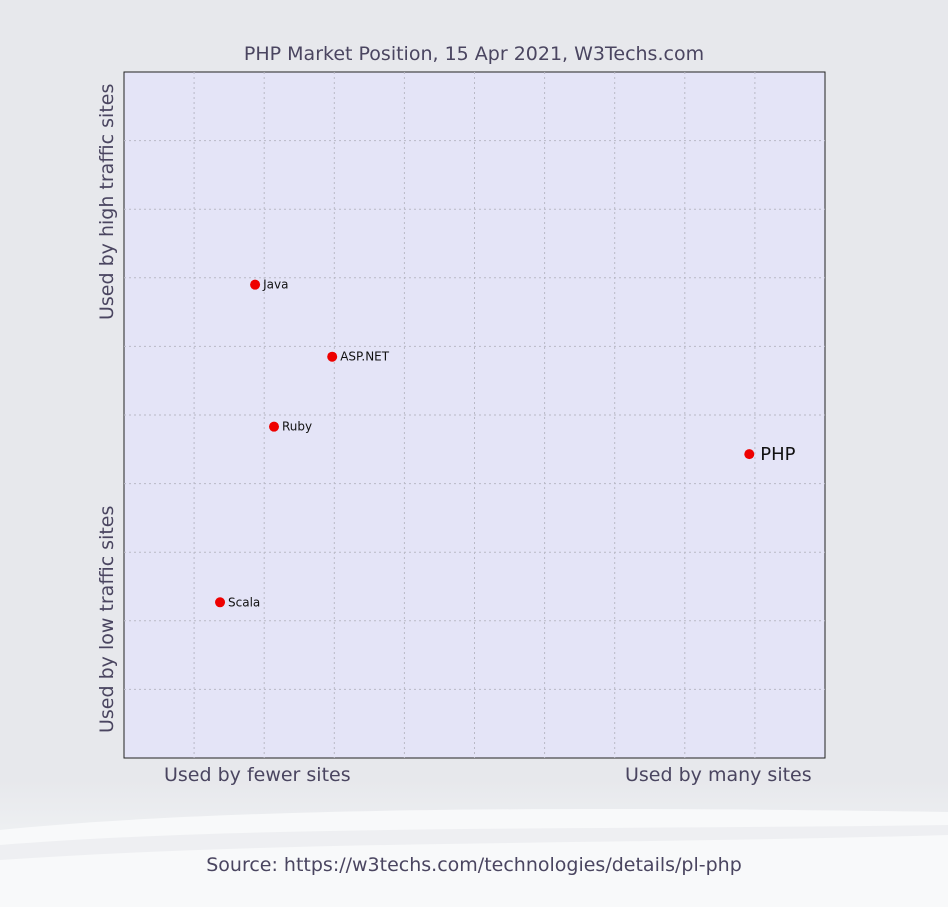 The height and width of the screenshot is (907, 948). I want to click on y-axis-low-label: Used by low traffic sites, so click(107, 619).